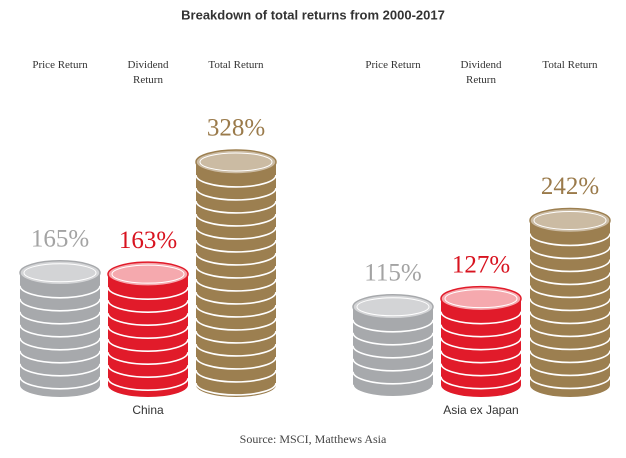 Image resolution: width=626 pixels, height=458 pixels. I want to click on category-label: Asia ex Japan, so click(480, 410).